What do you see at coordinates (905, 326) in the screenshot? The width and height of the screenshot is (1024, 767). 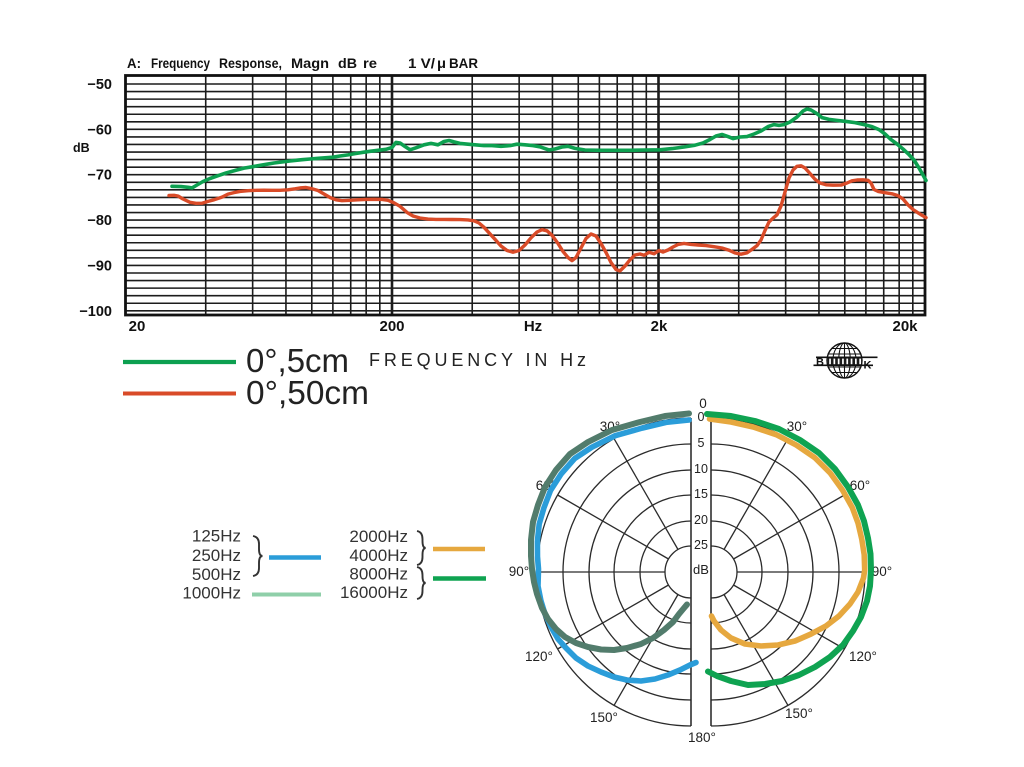 I see `svg-text: 20k` at bounding box center [905, 326].